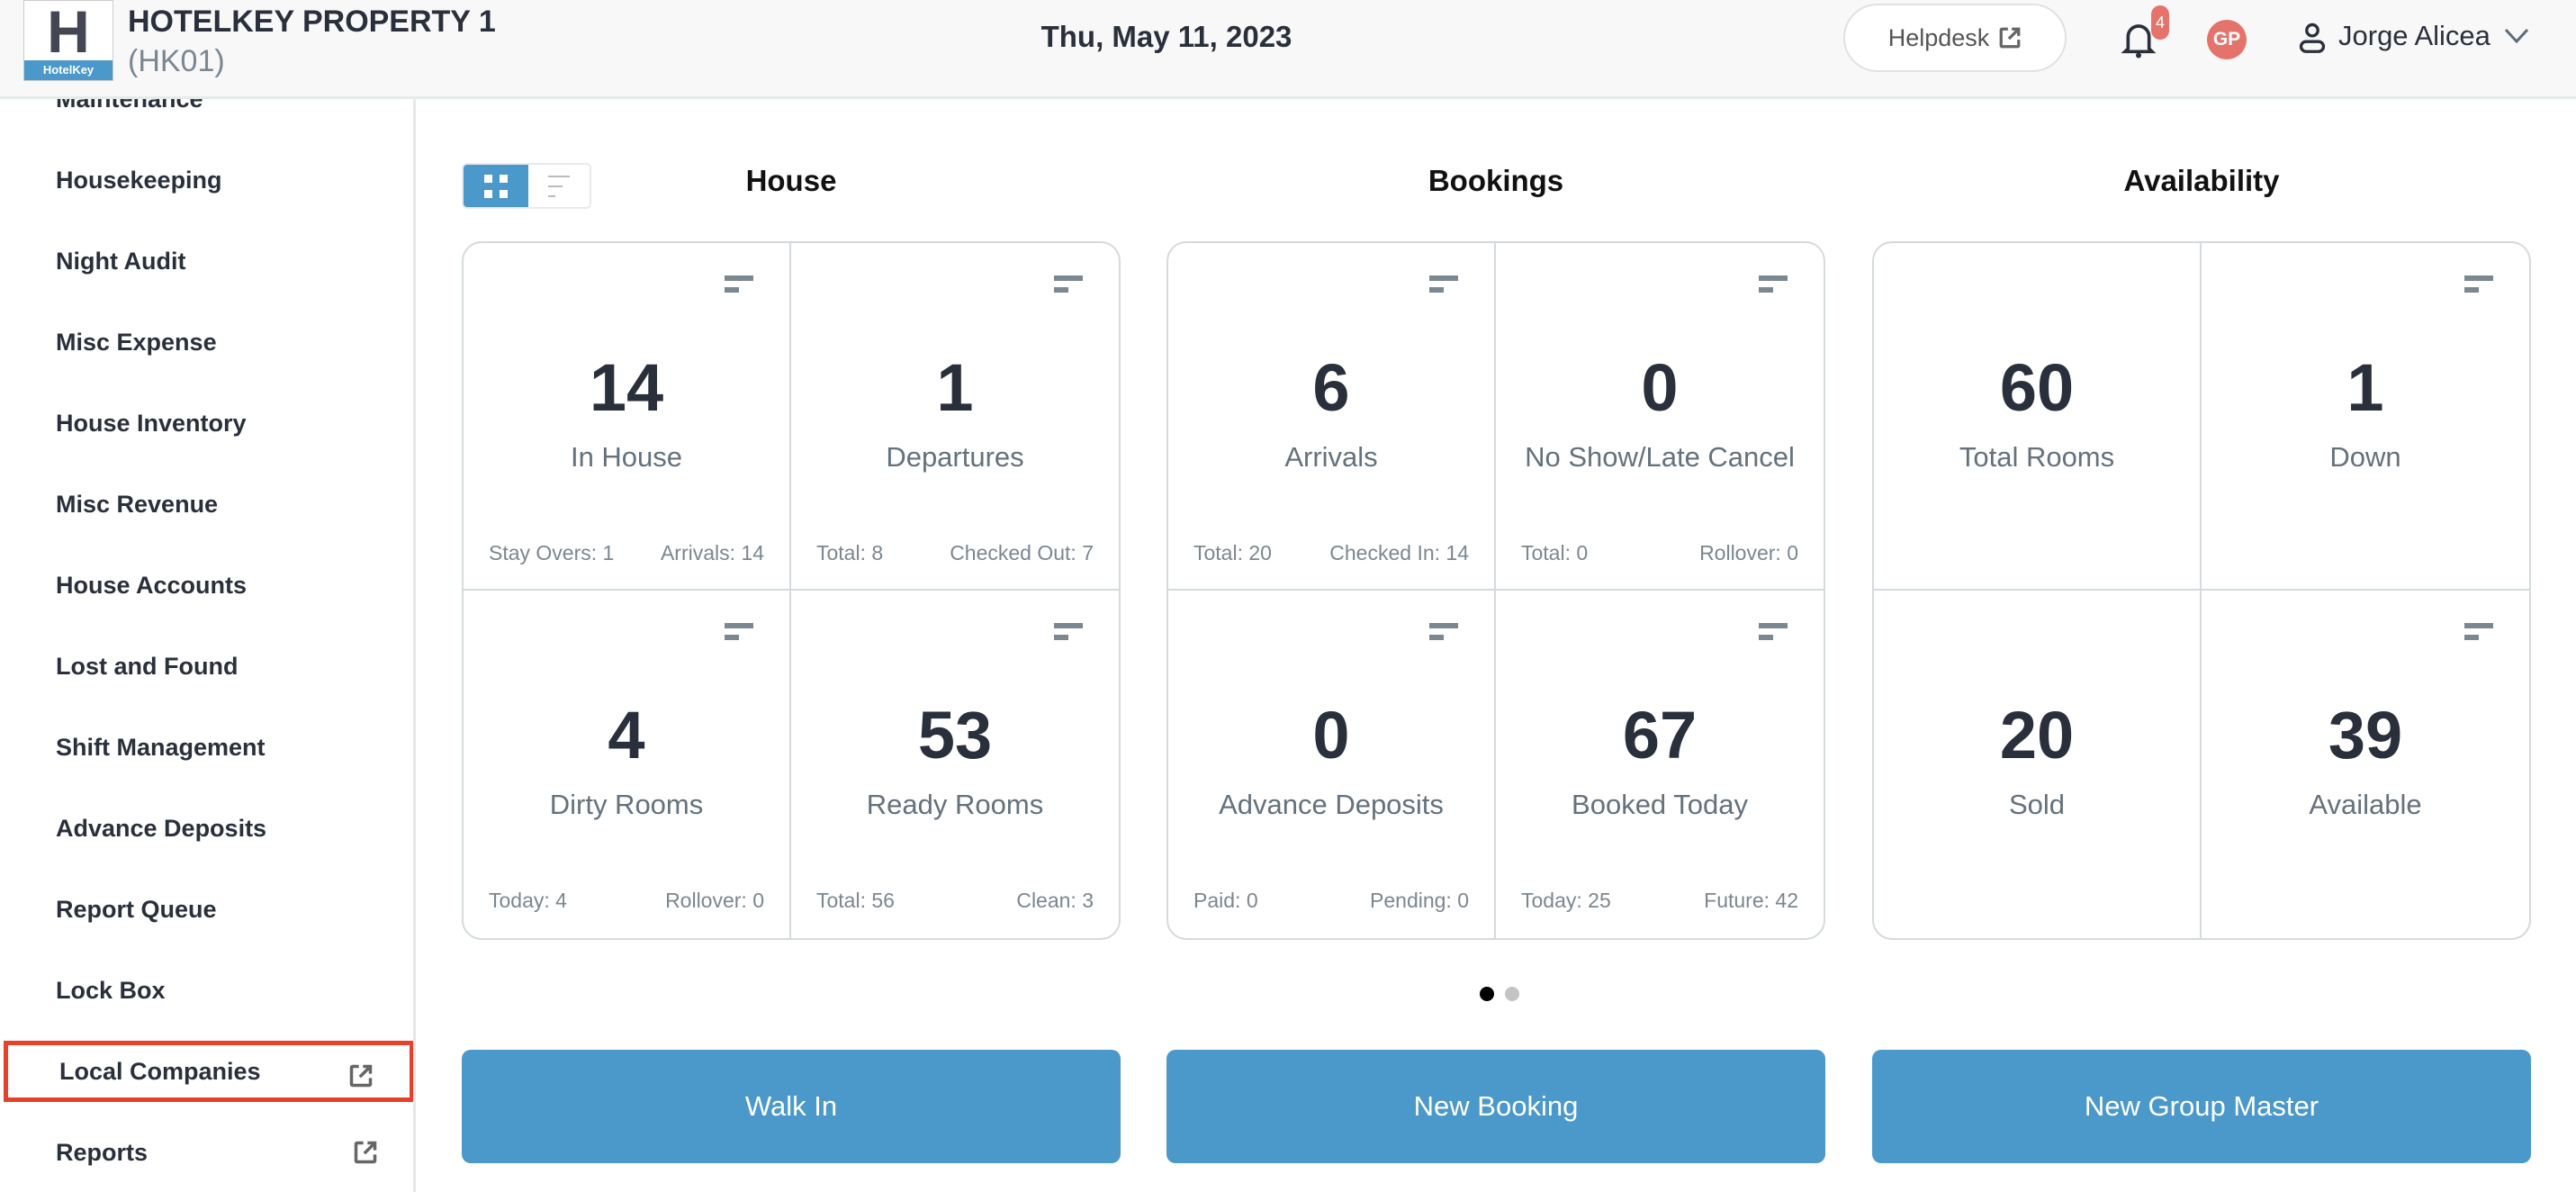  I want to click on stat-label: Sold, so click(2037, 804).